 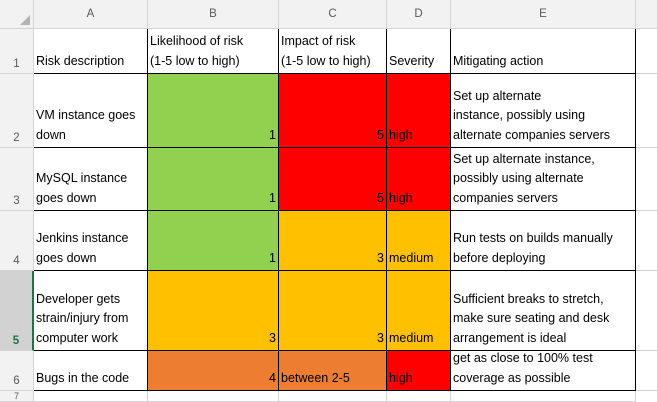 I want to click on row-header-2: 2, so click(x=17, y=111).